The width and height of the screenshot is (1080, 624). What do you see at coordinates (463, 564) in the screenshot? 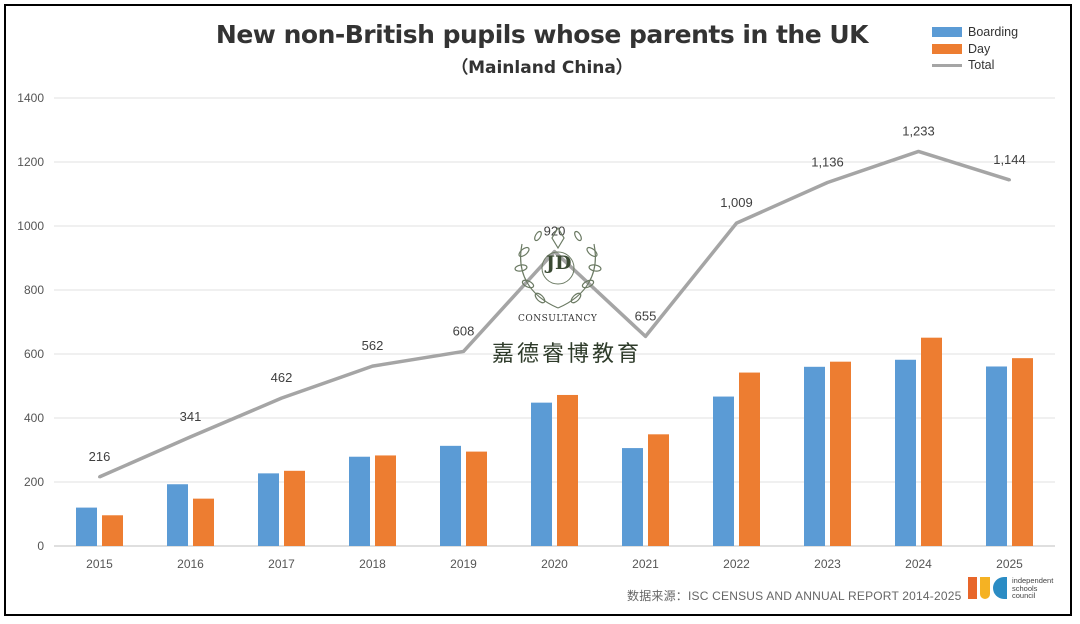
I see `x-tick-label: 2019` at bounding box center [463, 564].